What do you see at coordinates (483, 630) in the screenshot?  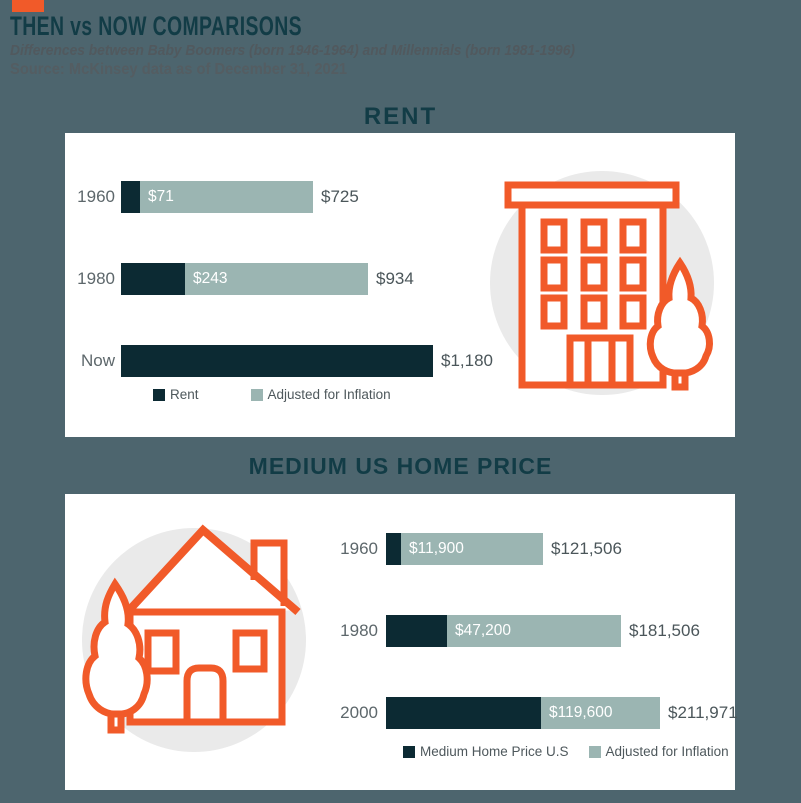 I see `bar-value-label: $47,200` at bounding box center [483, 630].